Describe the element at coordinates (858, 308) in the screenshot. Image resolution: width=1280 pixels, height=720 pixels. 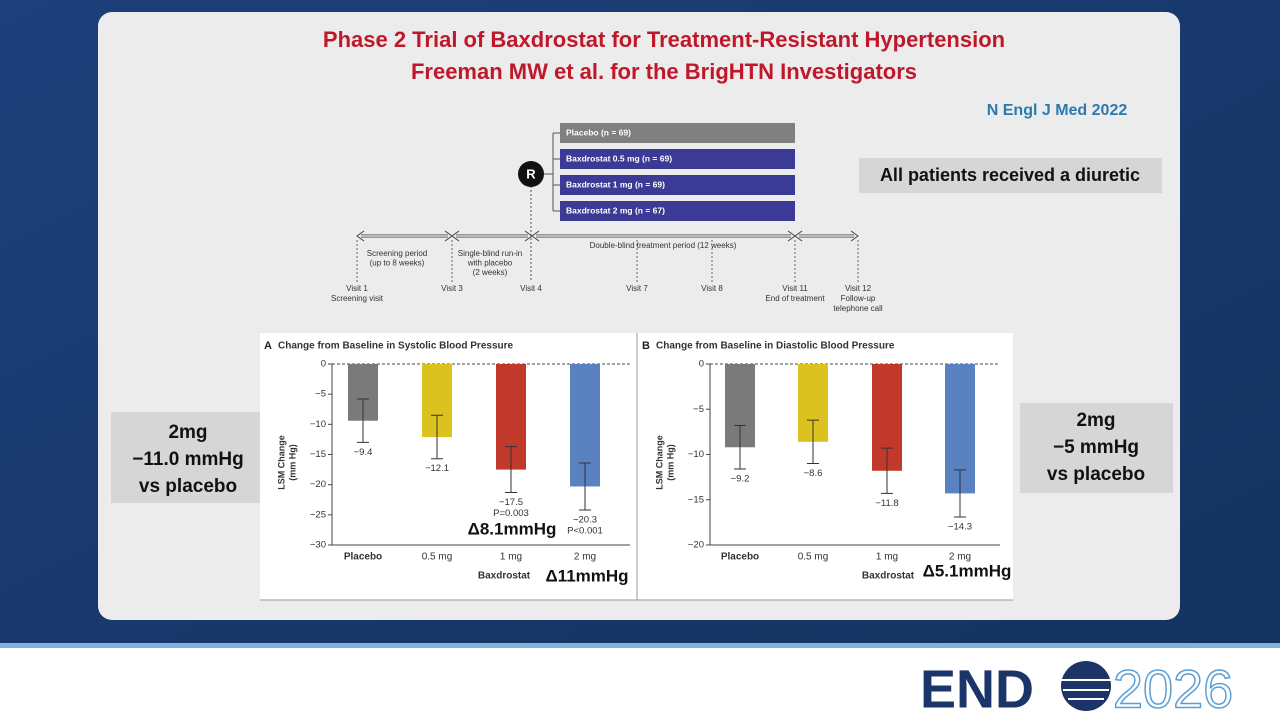
I see `visit-label: telephone call` at that location.